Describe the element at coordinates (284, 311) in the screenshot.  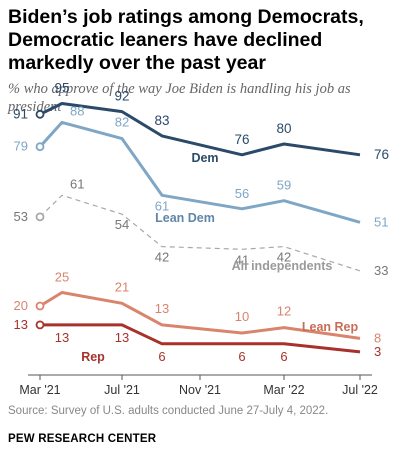
I see `data-label: 12` at that location.